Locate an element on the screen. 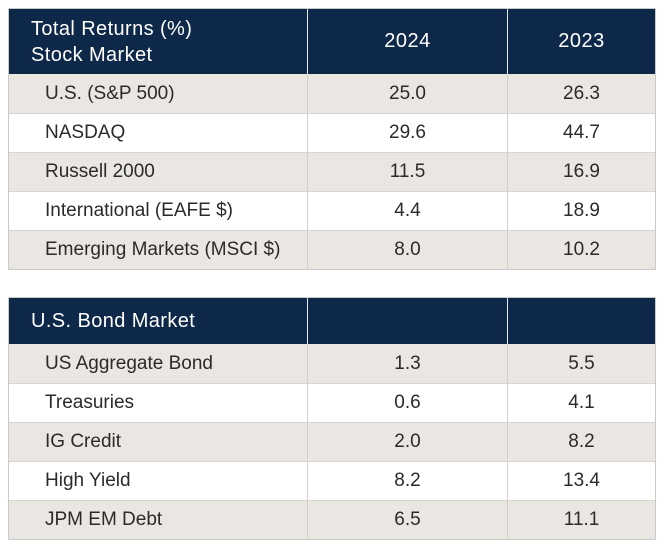  table-row: Emerging Markets (MSCI $) 8.0 10.2 is located at coordinates (332, 249).